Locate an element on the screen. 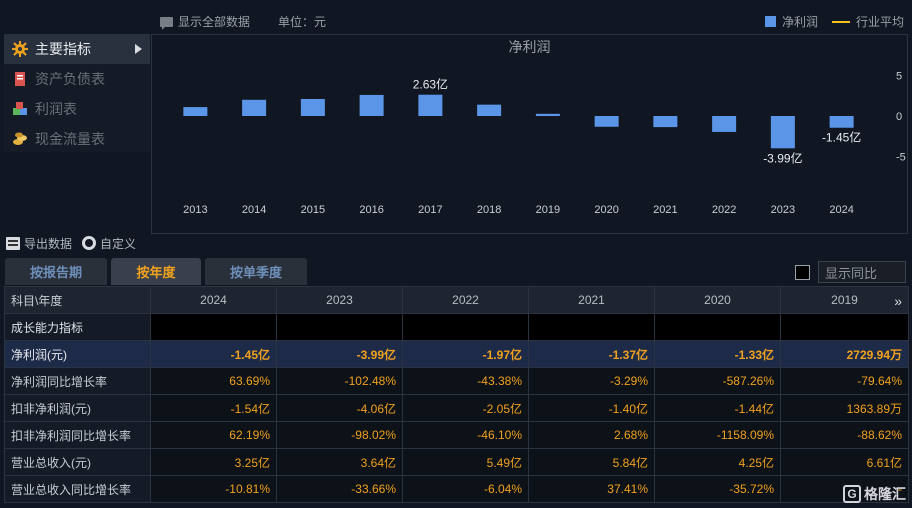 The image size is (912, 508). customize-button: 自定义 is located at coordinates (109, 243).